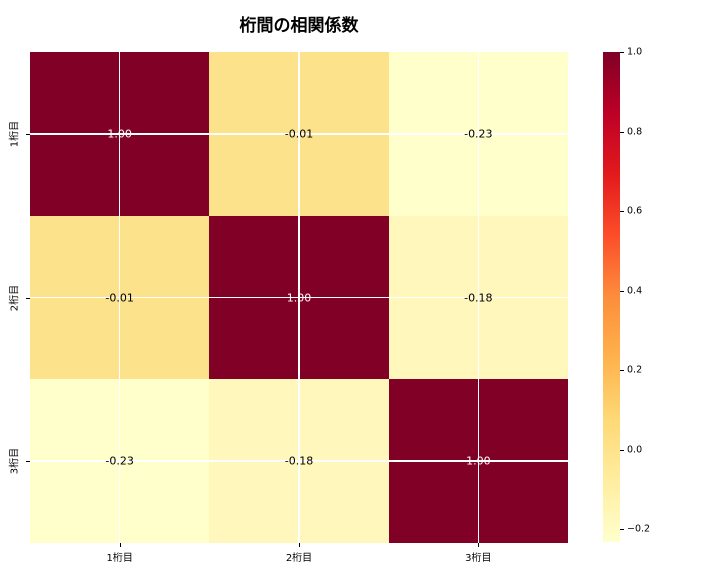 The image size is (720, 576). Describe the element at coordinates (299, 558) in the screenshot. I see `x-tick-label-1: 2桁目` at that location.